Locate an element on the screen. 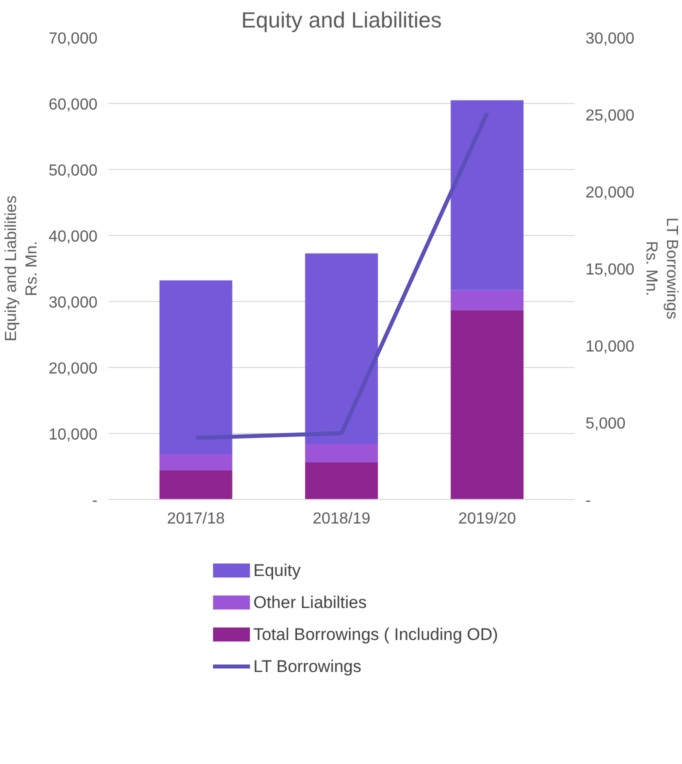 This screenshot has height=764, width=682. y-tick-label: 20,000 is located at coordinates (73, 369).